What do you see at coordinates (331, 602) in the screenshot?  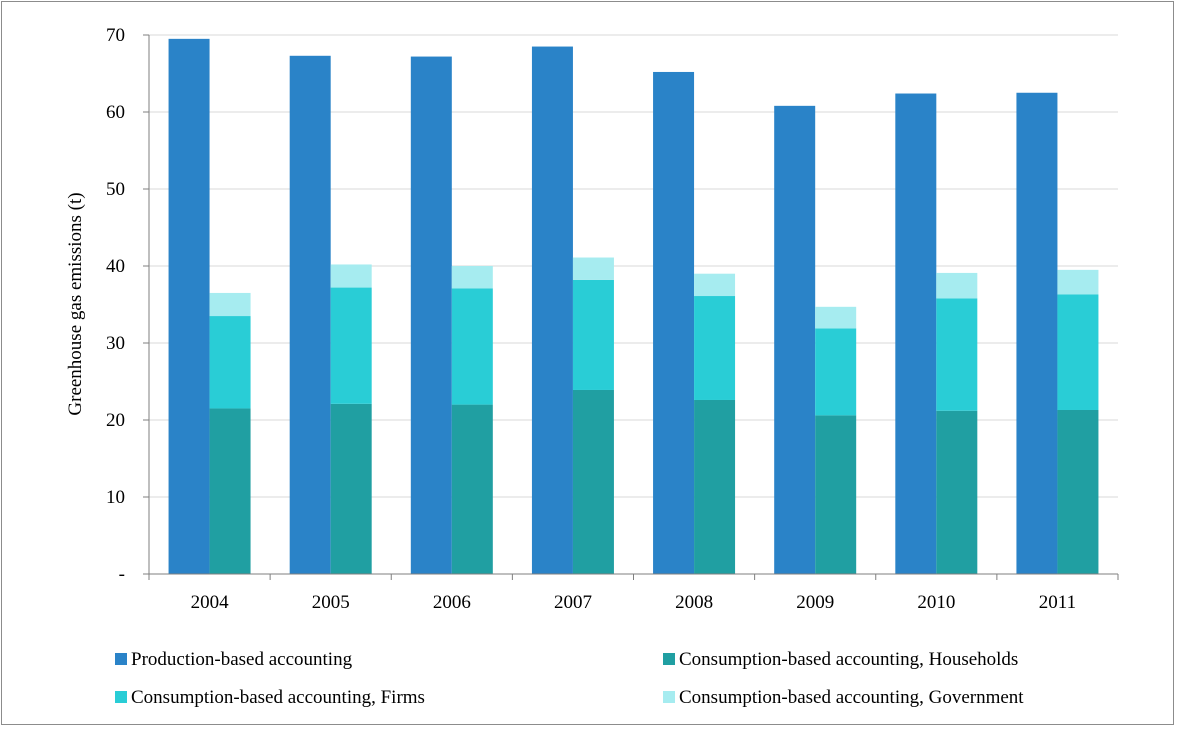 I see `x-tick-label: 2005` at bounding box center [331, 602].